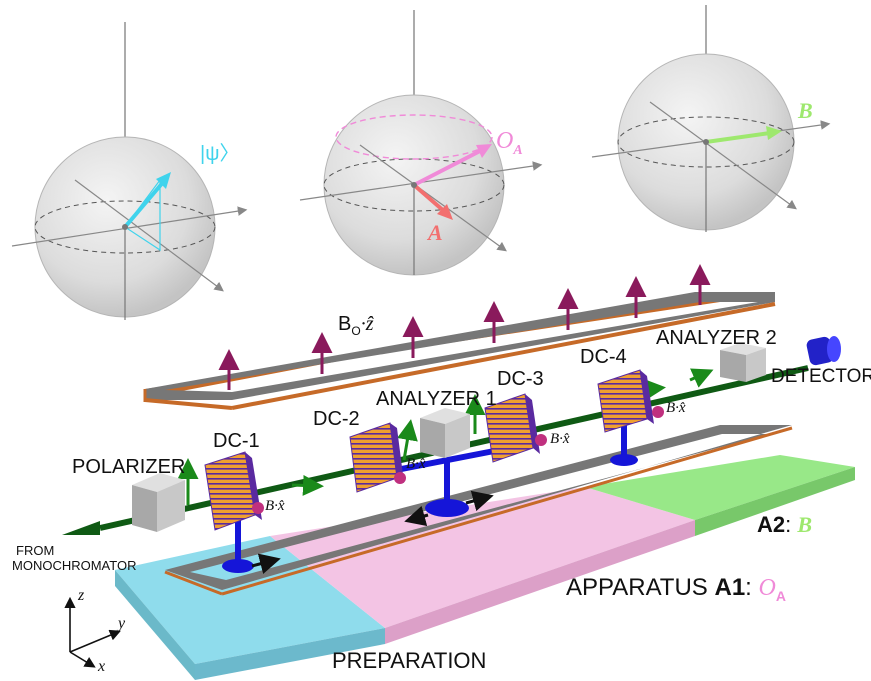 Image resolution: width=871 pixels, height=681 pixels. Describe the element at coordinates (234, 491) in the screenshot. I see `dc1-coil` at that location.